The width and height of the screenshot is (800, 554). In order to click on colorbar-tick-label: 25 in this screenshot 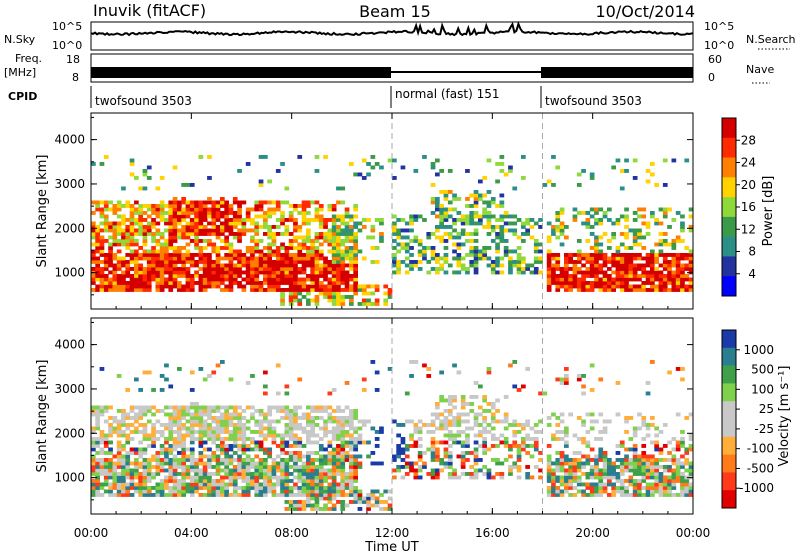, I will do `click(766, 409)`.